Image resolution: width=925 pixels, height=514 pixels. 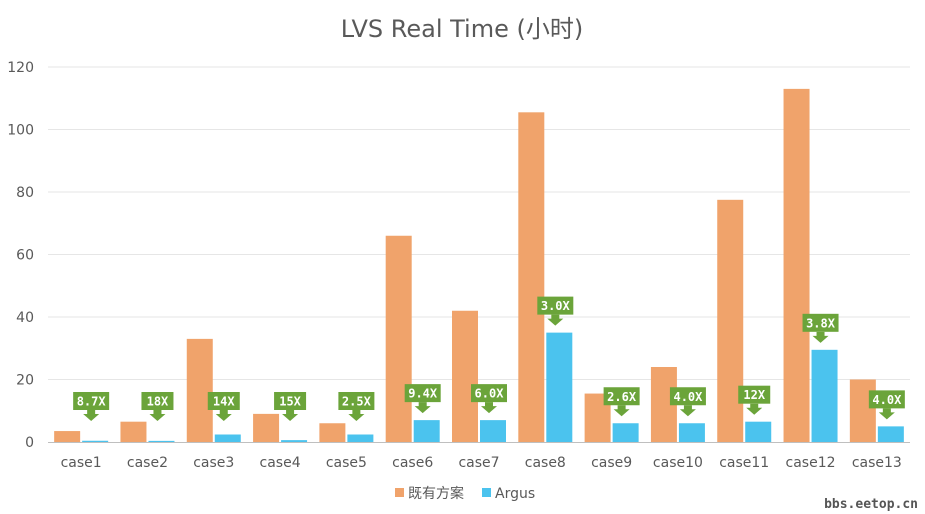 I want to click on y-tick-label: 40, so click(x=25, y=318).